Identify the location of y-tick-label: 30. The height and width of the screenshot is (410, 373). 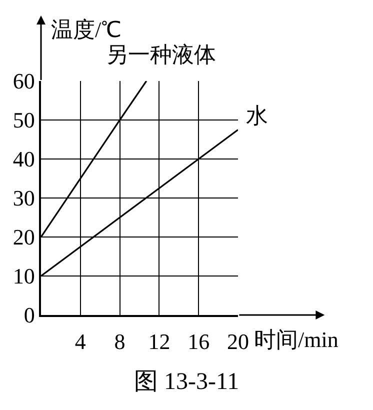
(23, 198).